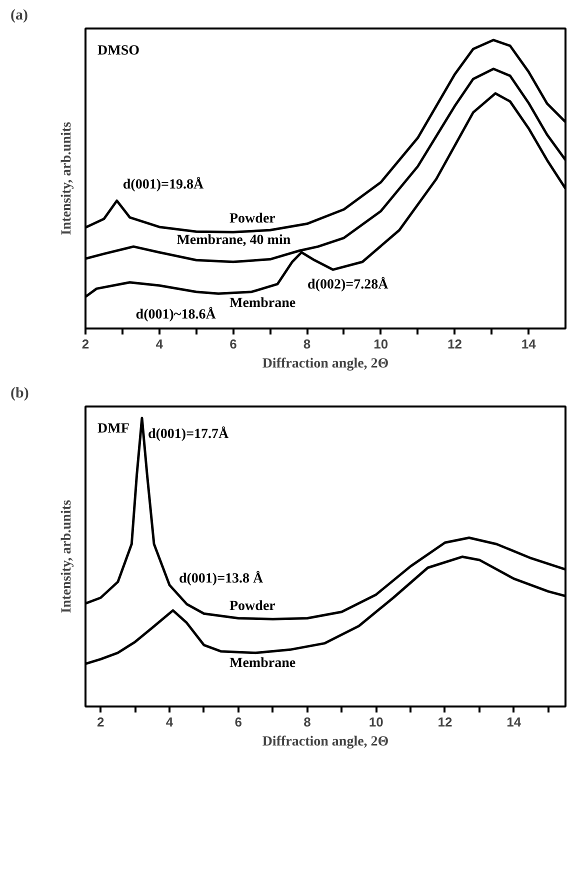 The image size is (584, 876). Describe the element at coordinates (119, 51) in the screenshot. I see `annotation: DMSO` at that location.